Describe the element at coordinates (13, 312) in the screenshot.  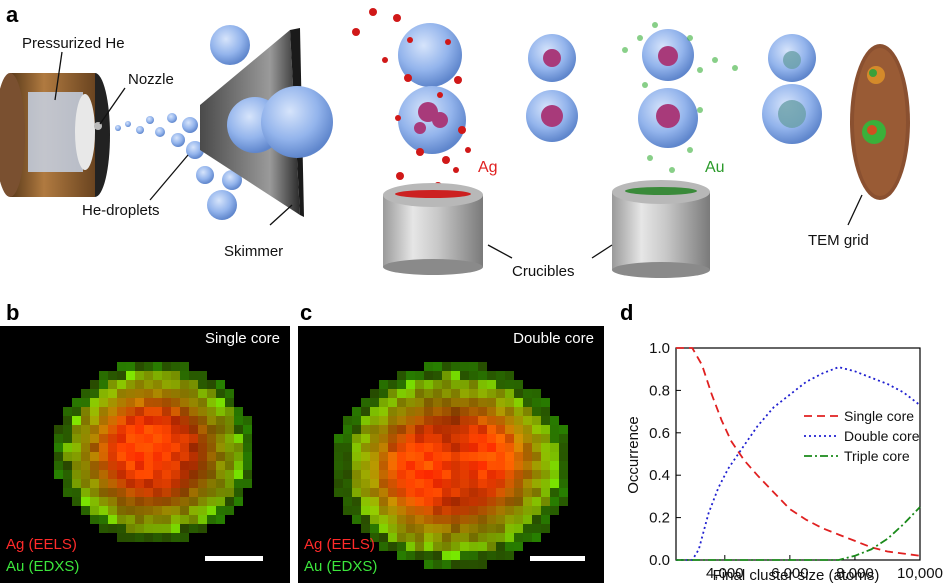
I see `panel-letter-b: b` at that location.